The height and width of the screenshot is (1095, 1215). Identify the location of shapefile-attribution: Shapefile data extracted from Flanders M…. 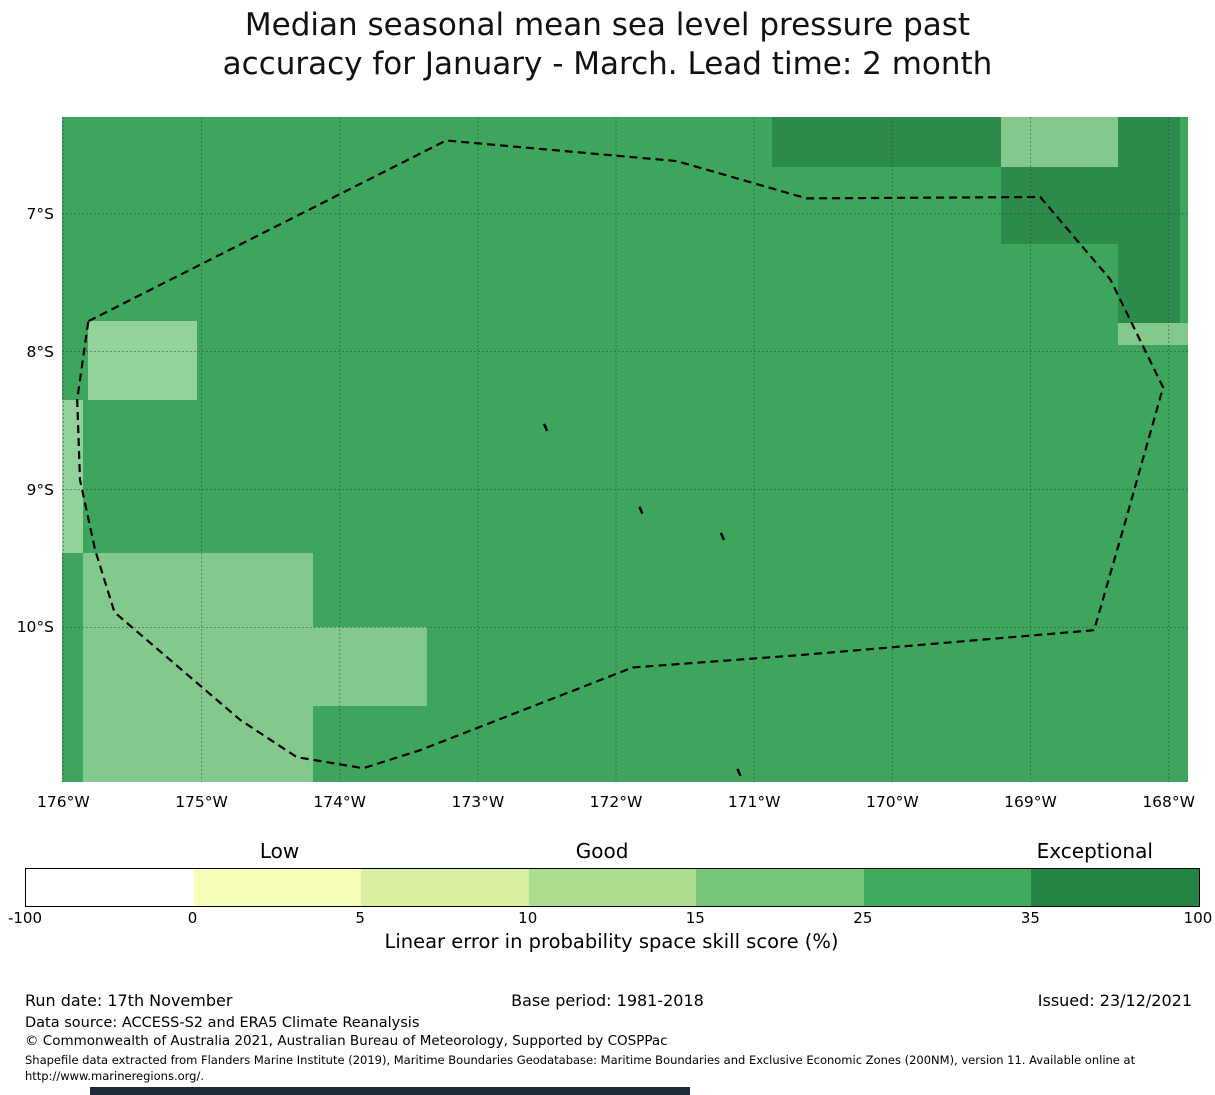
(610, 1068).